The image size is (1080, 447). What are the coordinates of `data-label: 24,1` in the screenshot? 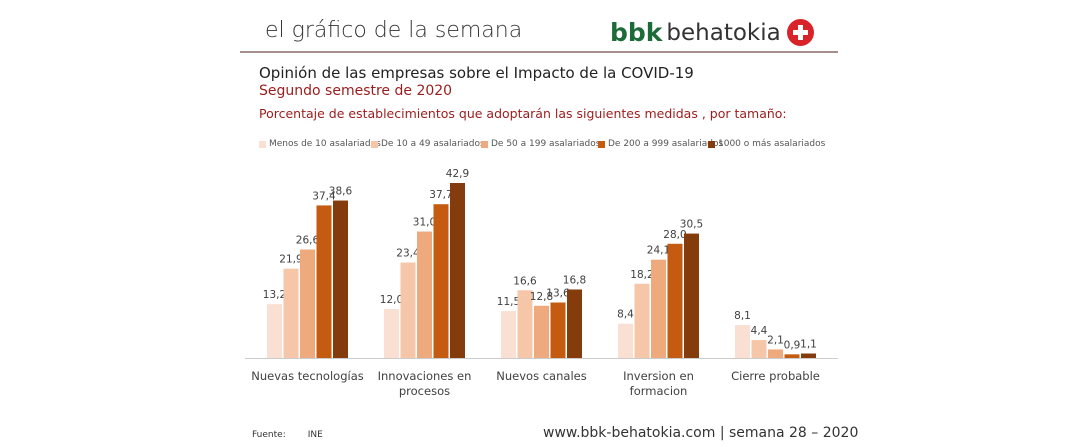 It's located at (658, 251).